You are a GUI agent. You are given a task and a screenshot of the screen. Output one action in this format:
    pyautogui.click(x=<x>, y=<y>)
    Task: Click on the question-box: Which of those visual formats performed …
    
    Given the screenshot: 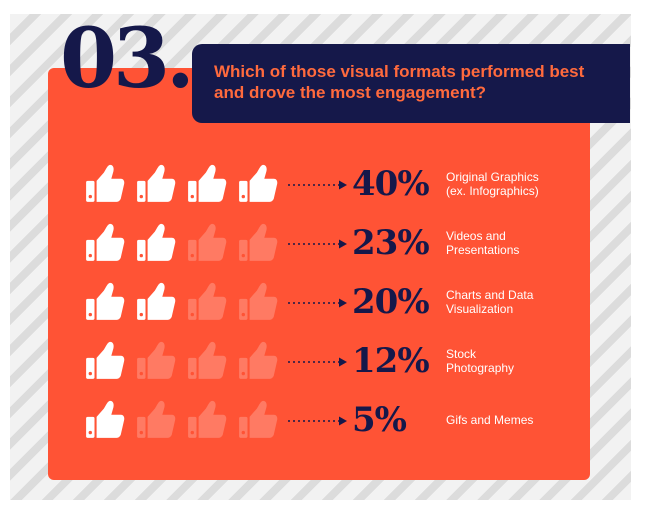 What is the action you would take?
    pyautogui.click(x=411, y=83)
    